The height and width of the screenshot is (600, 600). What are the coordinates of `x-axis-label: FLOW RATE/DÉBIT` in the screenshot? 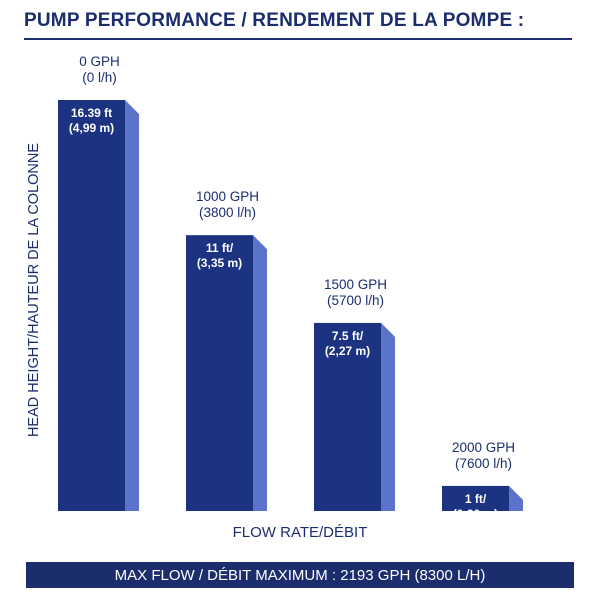 It's located at (300, 532).